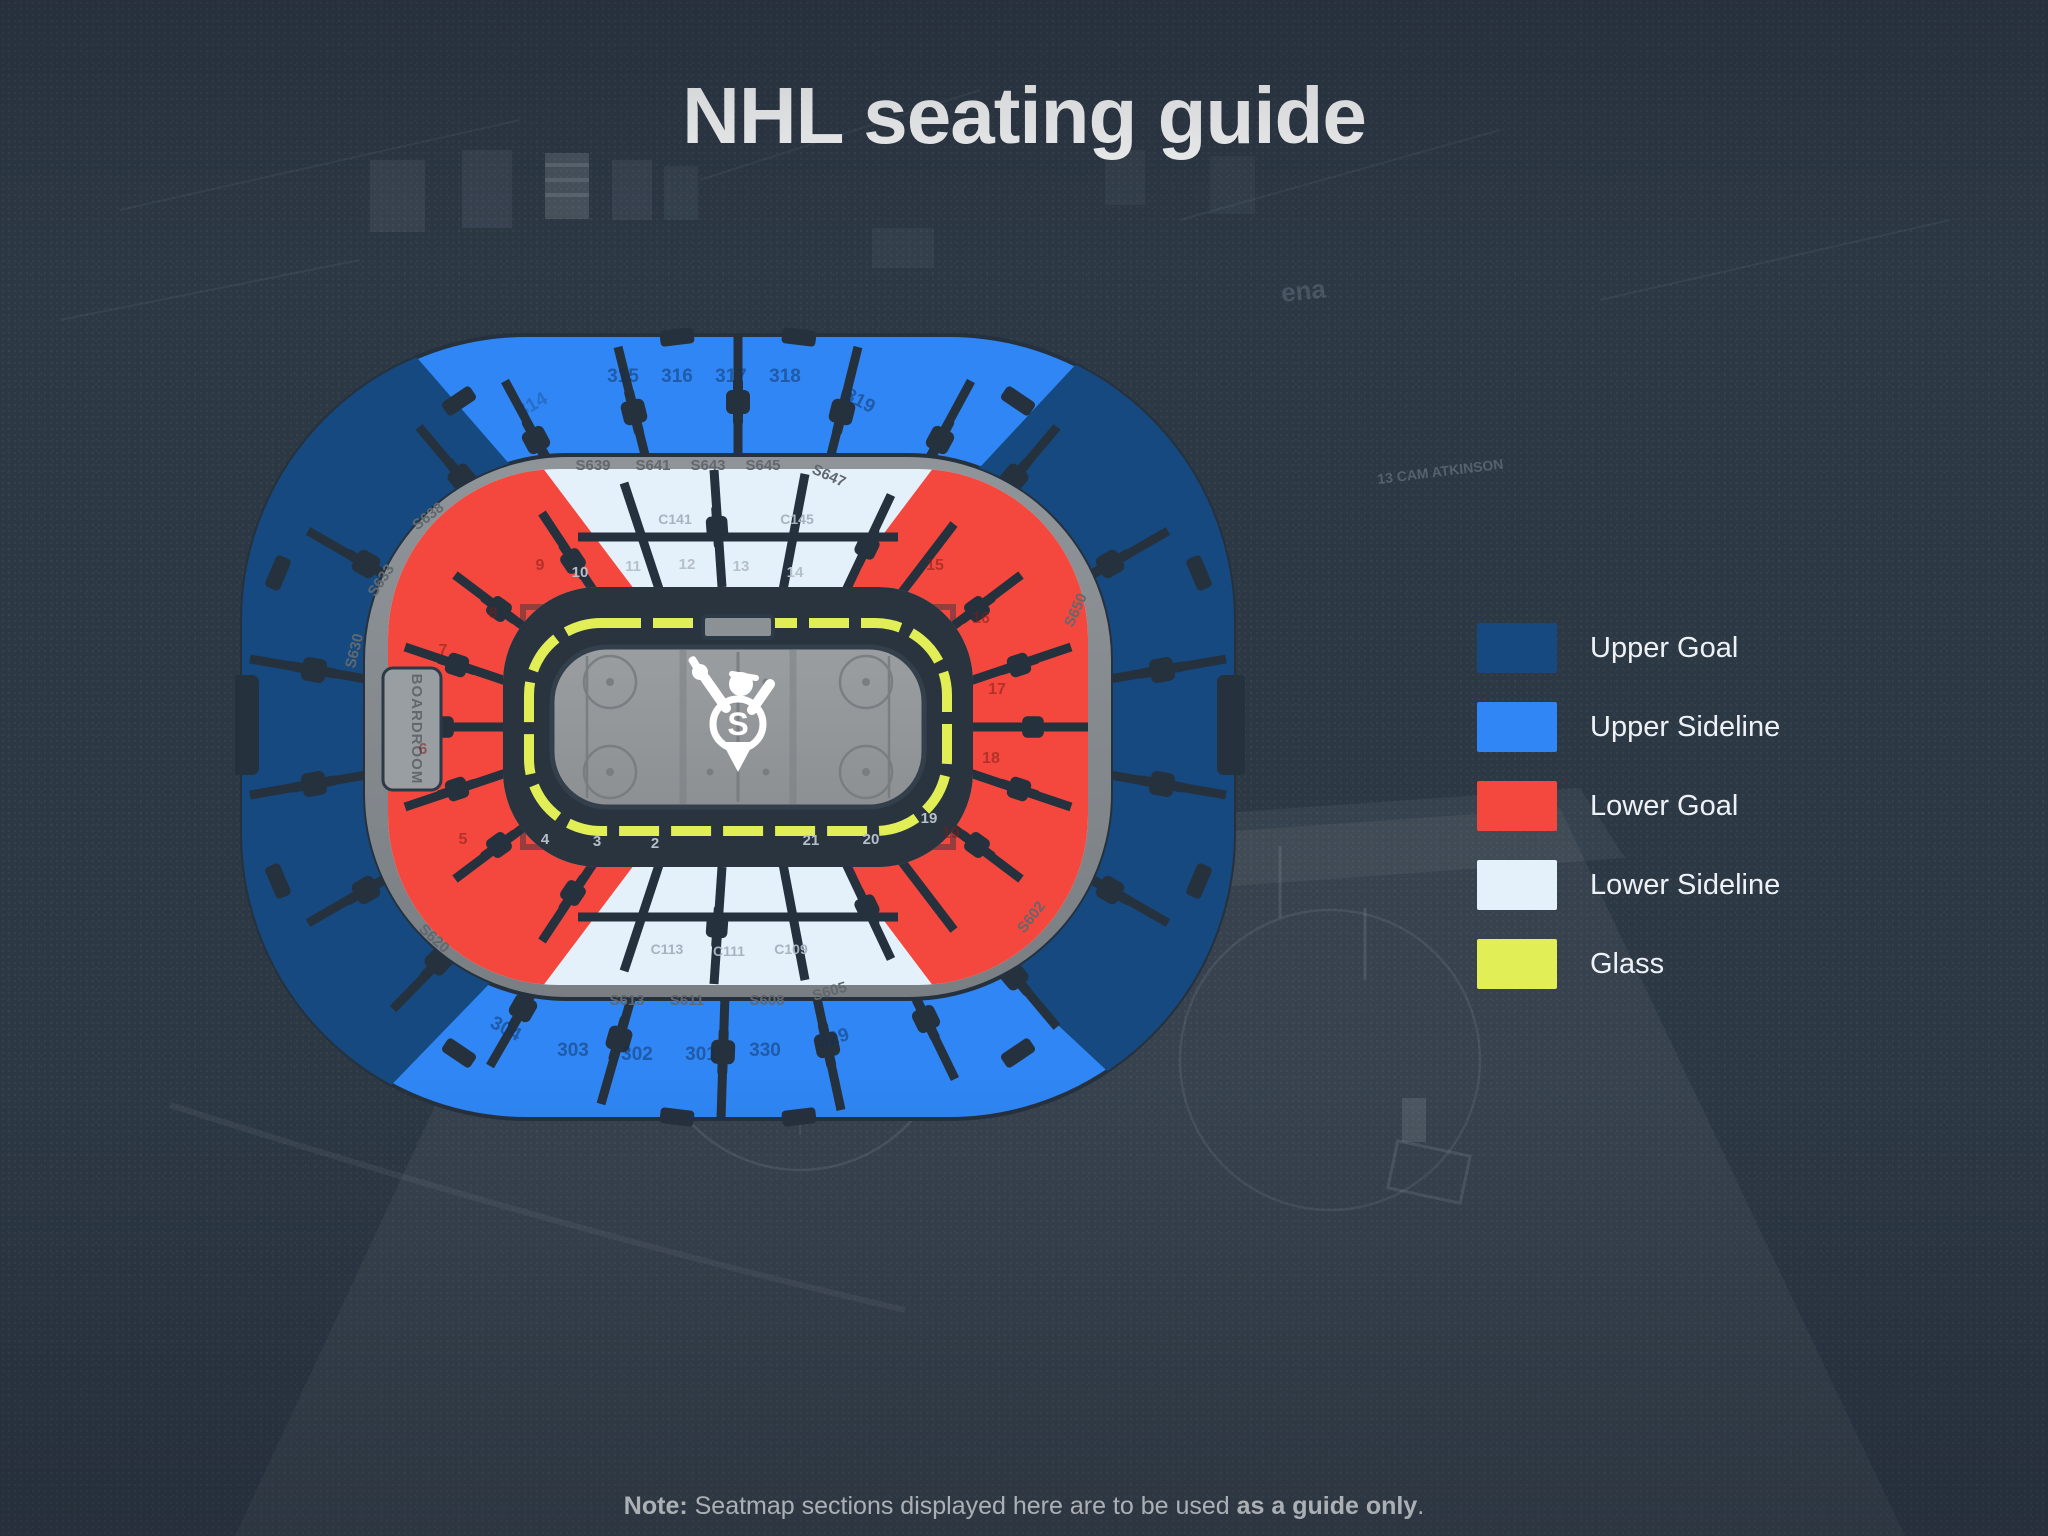  I want to click on lower-section-number: 10, so click(580, 572).